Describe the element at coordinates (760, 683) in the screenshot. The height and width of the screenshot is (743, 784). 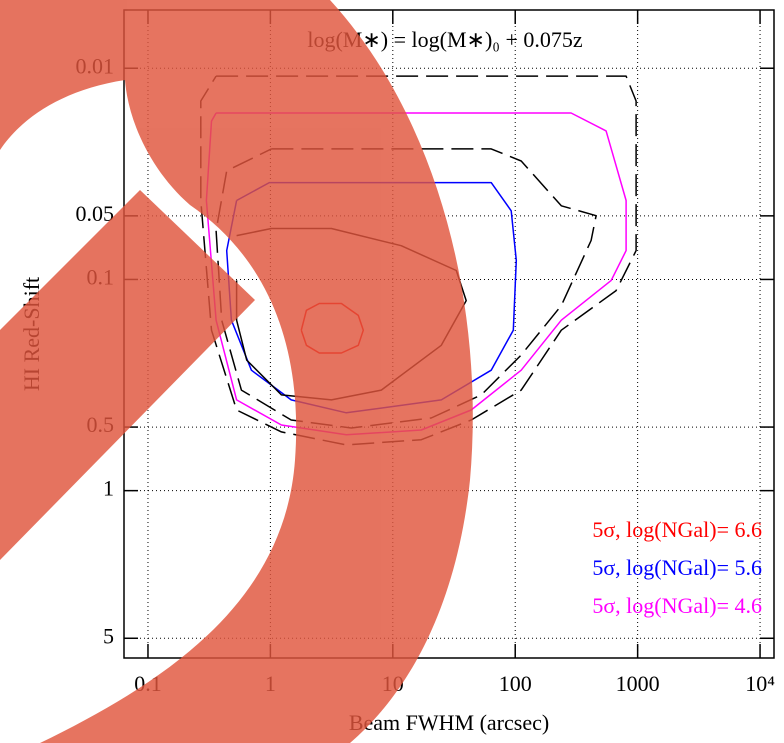
I see `x-tick-label: 10⁴` at that location.